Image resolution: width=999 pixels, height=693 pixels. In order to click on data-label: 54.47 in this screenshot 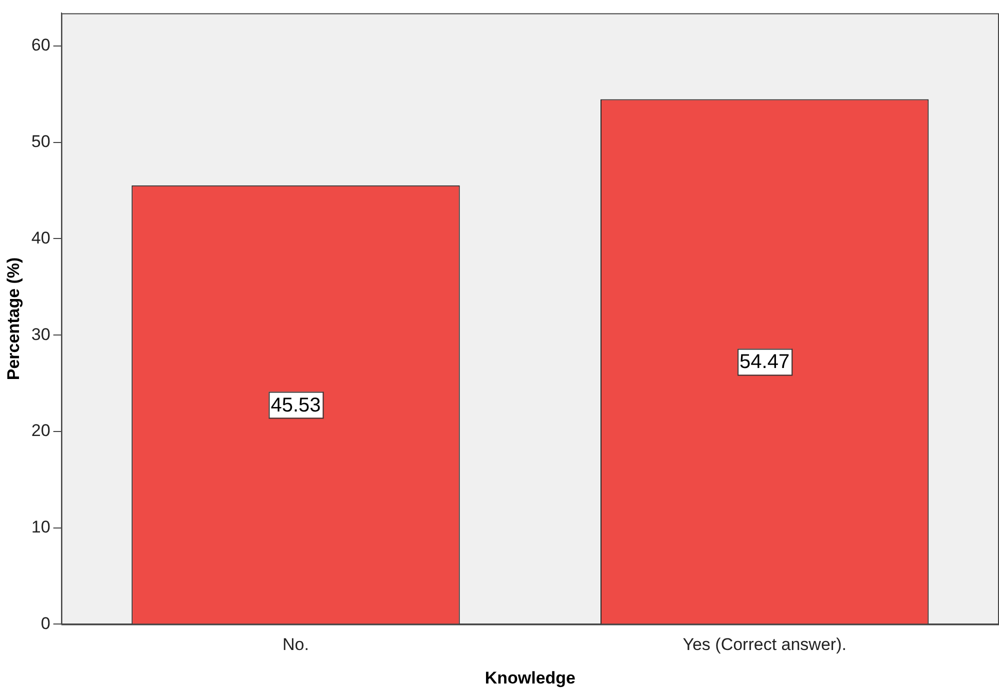, I will do `click(765, 362)`.